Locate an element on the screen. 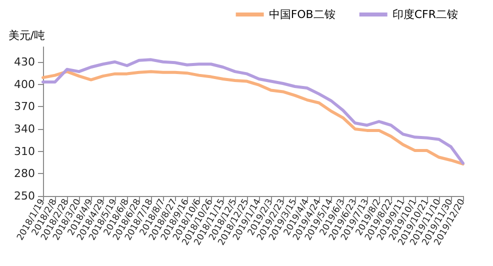 This screenshot has width=493, height=266. legend-label: 中国FOB二铵 is located at coordinates (302, 14).